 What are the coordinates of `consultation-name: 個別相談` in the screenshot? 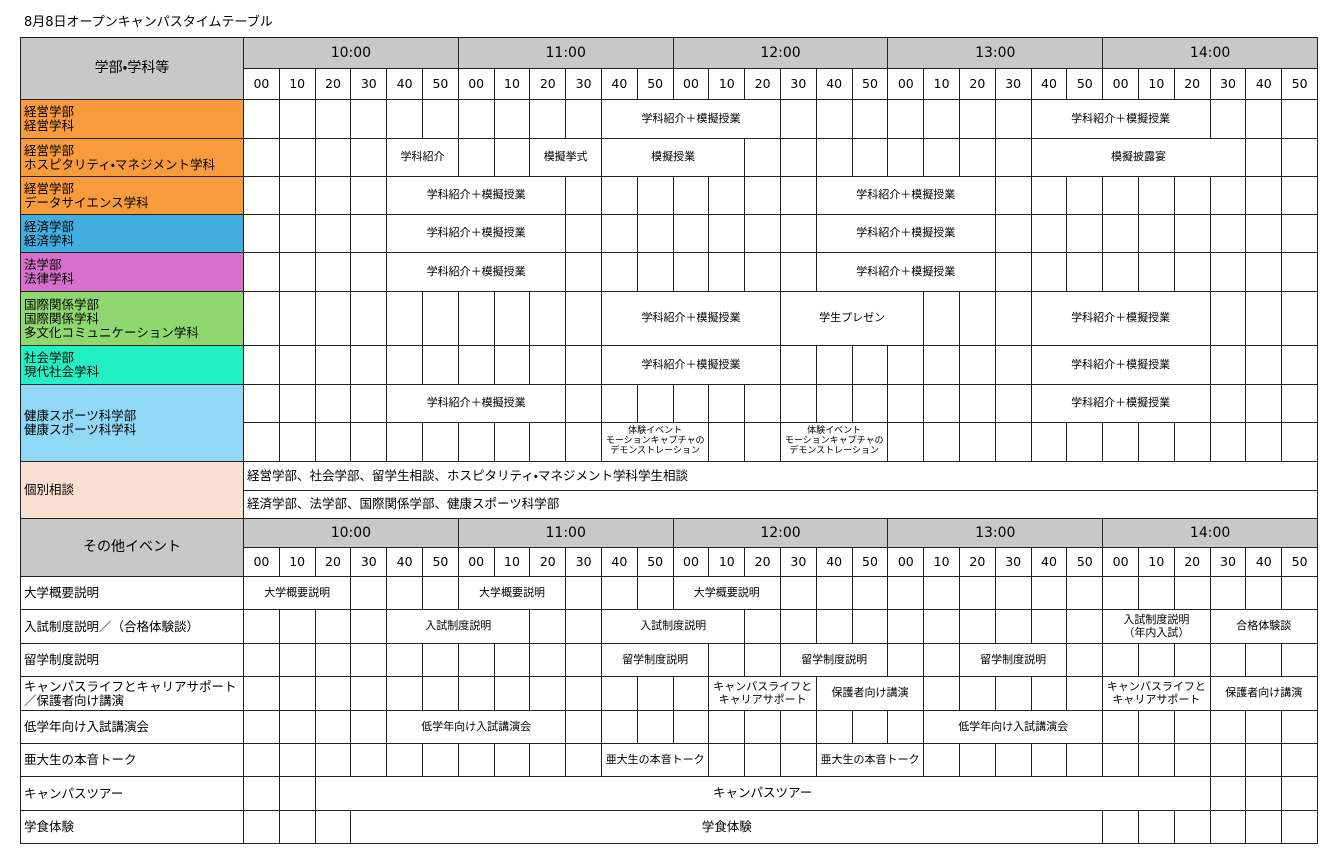 It's located at (132, 490).